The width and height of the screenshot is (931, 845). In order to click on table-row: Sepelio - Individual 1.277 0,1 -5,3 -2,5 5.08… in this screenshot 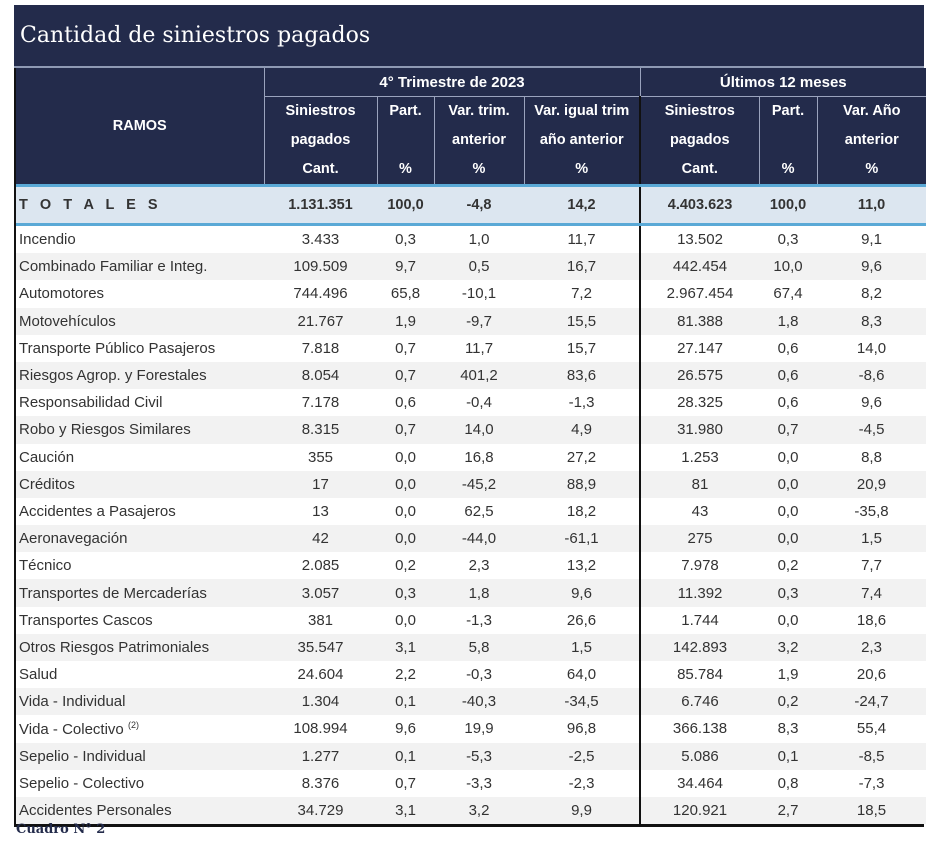, I will do `click(471, 756)`.